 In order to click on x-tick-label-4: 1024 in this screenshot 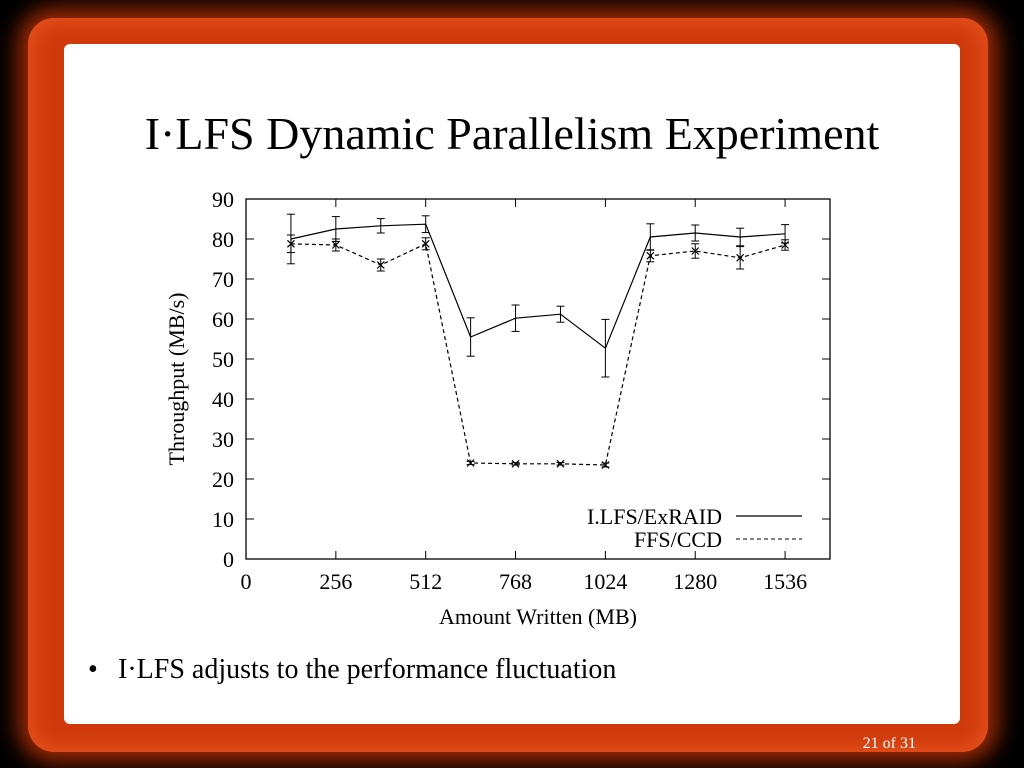, I will do `click(605, 581)`.